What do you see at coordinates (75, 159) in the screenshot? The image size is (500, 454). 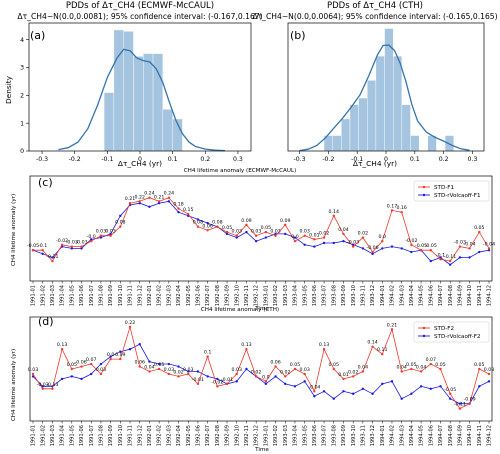 I see `x-tick-label: -0.2` at bounding box center [75, 159].